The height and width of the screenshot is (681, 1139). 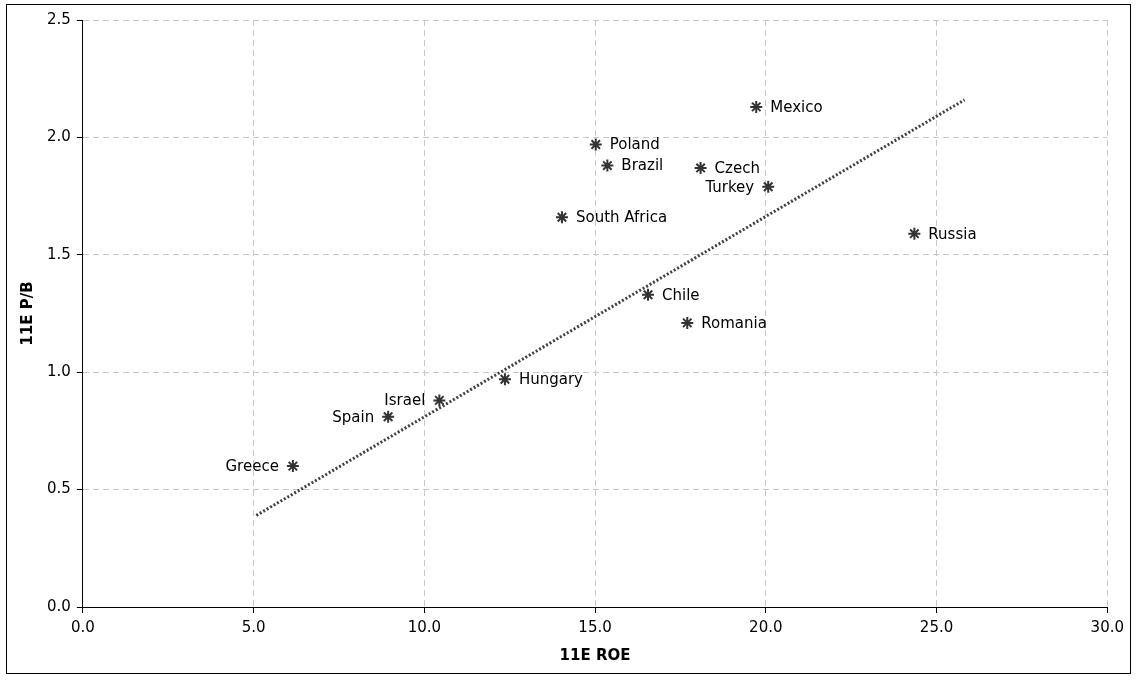 What do you see at coordinates (796, 106) in the screenshot?
I see `annotation: Mexico` at bounding box center [796, 106].